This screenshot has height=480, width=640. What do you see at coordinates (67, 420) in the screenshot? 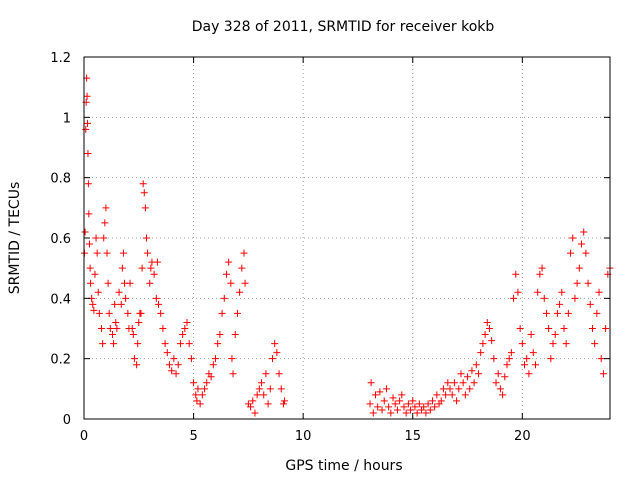
I see `y-tick-label: 0` at bounding box center [67, 420].